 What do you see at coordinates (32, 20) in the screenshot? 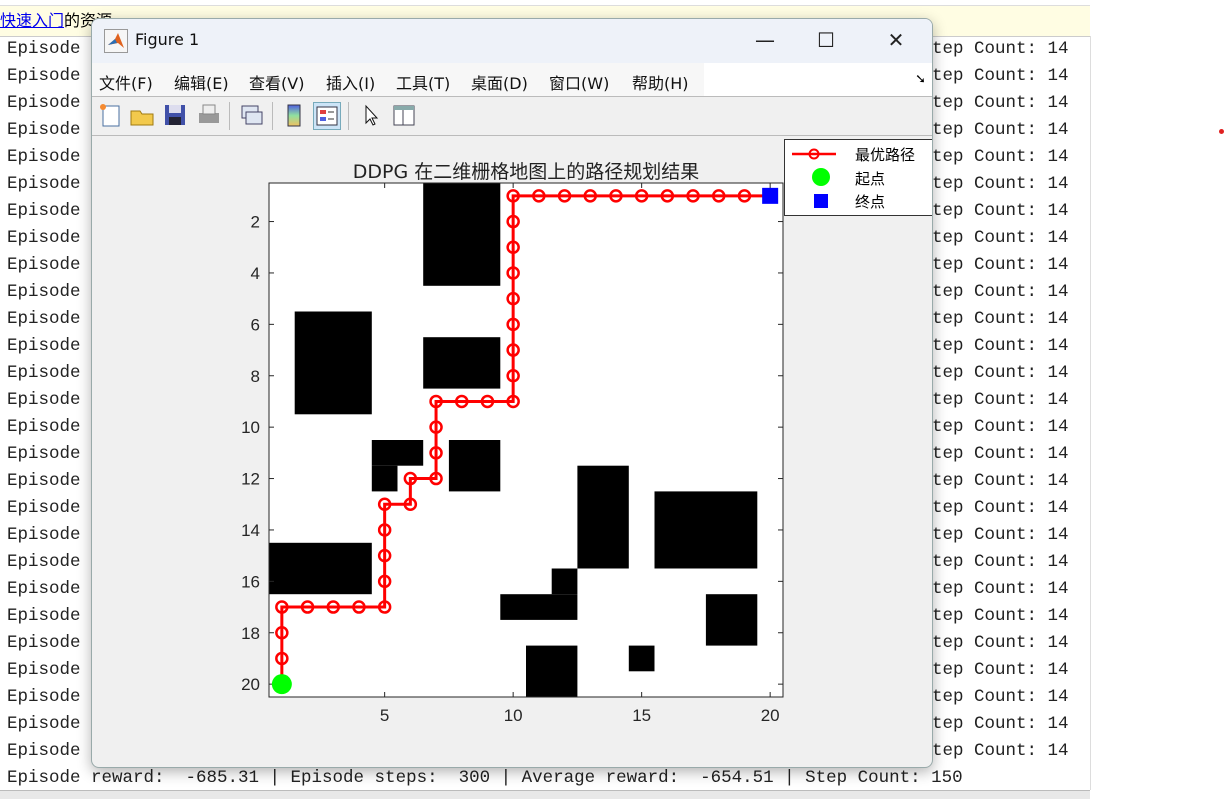
I see `quick-start-link: 快速入门` at bounding box center [32, 20].